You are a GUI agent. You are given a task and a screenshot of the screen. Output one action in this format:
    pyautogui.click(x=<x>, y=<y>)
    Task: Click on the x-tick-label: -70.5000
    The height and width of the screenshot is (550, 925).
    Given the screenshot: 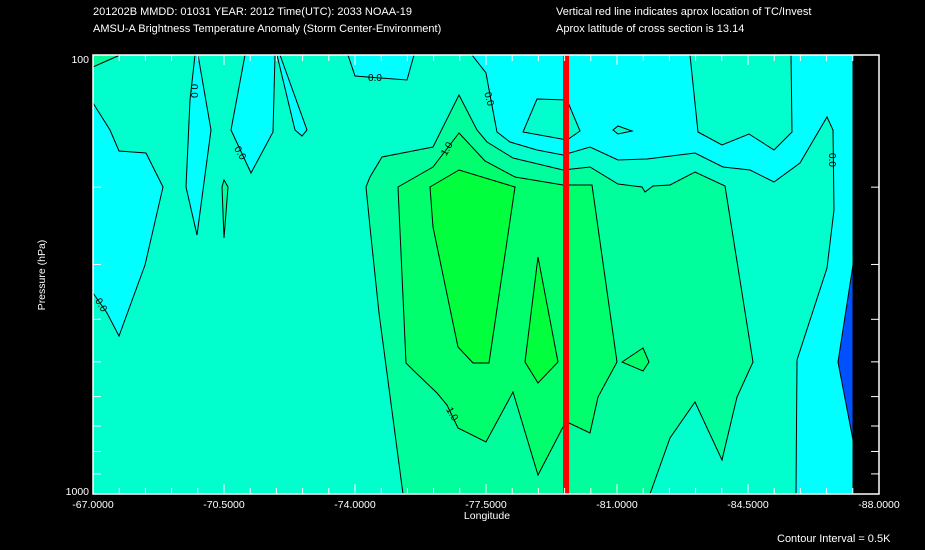 What is the action you would take?
    pyautogui.click(x=224, y=505)
    